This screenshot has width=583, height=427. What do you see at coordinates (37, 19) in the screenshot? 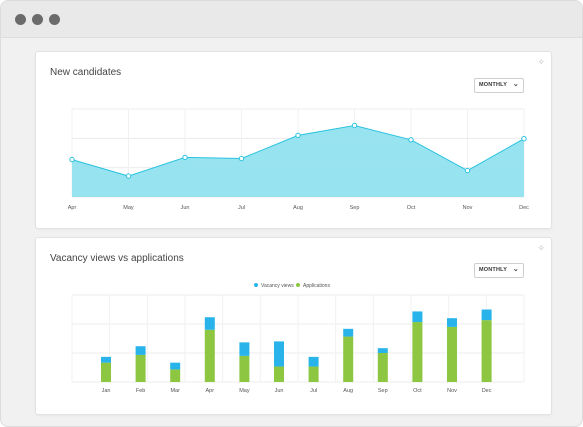
I see `window-minimize-dot` at bounding box center [37, 19].